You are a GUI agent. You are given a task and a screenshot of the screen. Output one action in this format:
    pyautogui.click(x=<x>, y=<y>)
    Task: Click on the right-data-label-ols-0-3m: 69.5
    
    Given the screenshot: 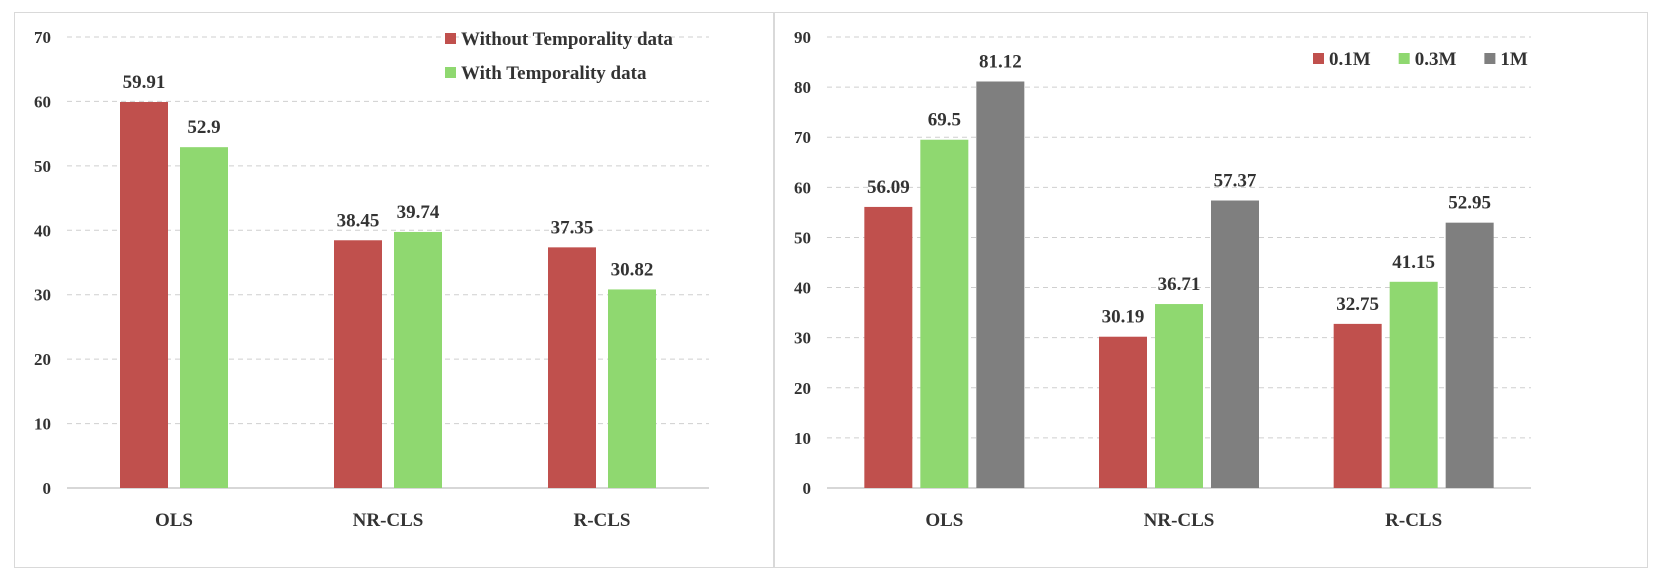 What is the action you would take?
    pyautogui.click(x=944, y=120)
    